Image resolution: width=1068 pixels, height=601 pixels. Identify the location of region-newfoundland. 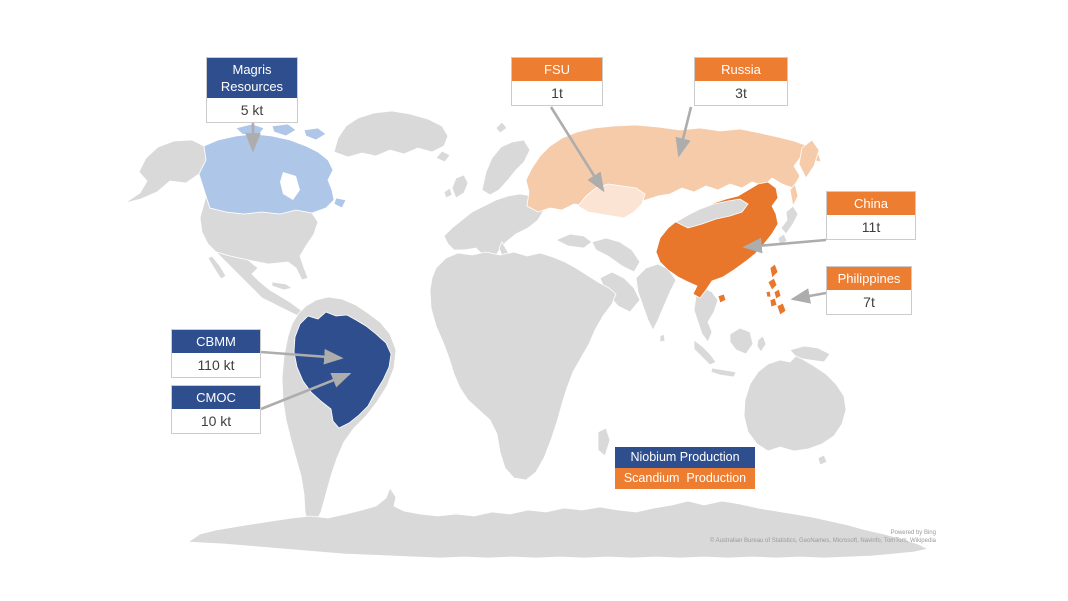
(340, 203).